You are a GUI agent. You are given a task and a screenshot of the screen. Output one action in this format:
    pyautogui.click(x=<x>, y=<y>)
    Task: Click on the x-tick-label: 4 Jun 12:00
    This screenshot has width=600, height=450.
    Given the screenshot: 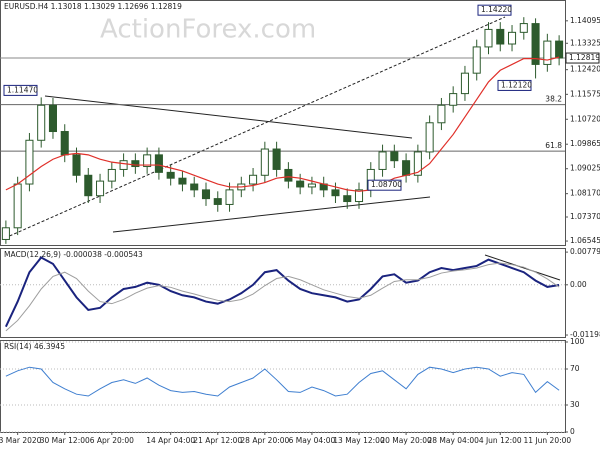 What is the action you would take?
    pyautogui.click(x=500, y=440)
    